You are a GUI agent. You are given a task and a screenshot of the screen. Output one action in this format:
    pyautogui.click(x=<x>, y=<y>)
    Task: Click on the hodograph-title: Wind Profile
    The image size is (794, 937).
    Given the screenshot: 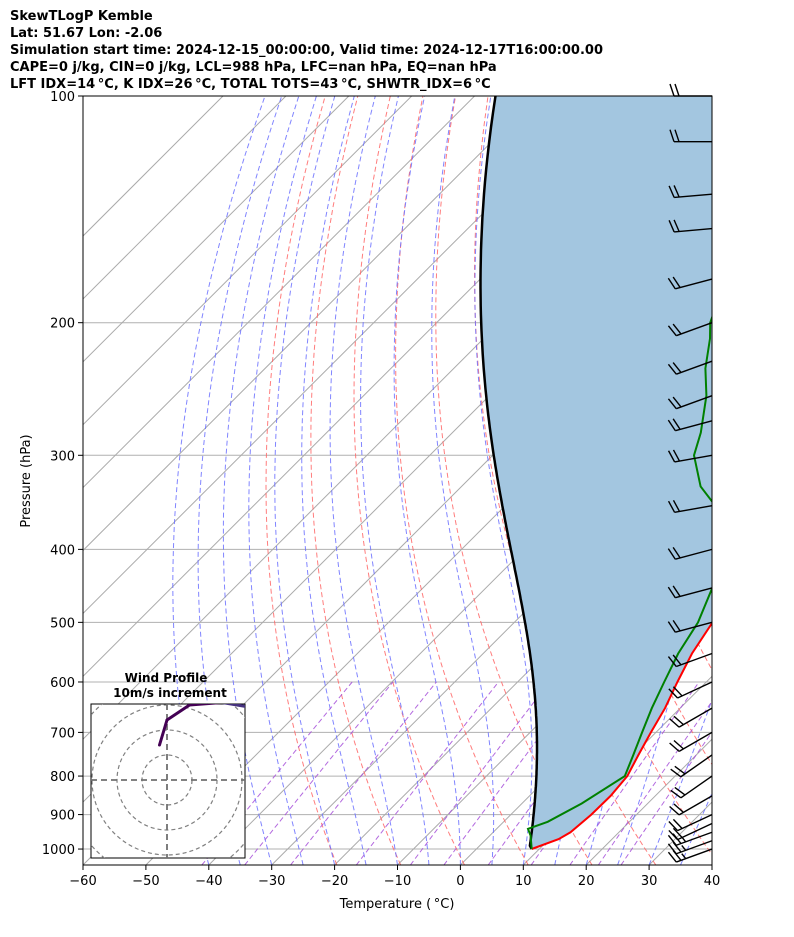 What is the action you would take?
    pyautogui.click(x=166, y=678)
    